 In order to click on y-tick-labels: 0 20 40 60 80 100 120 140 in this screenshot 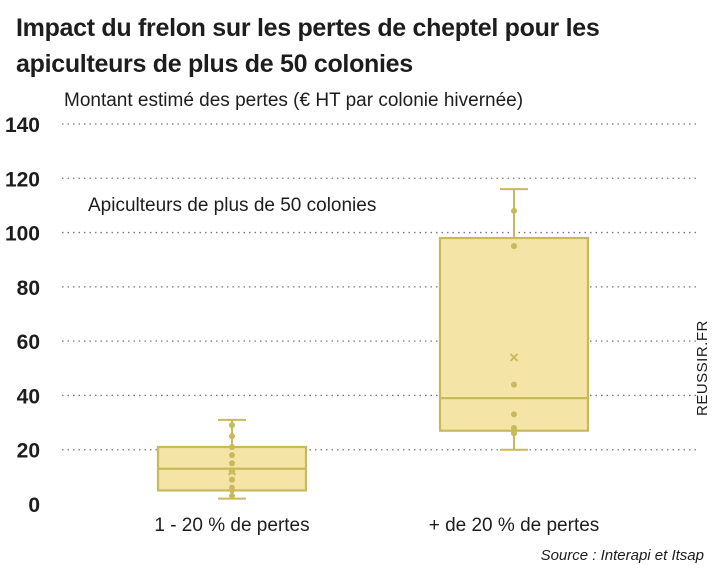, I will do `click(22, 315)`.